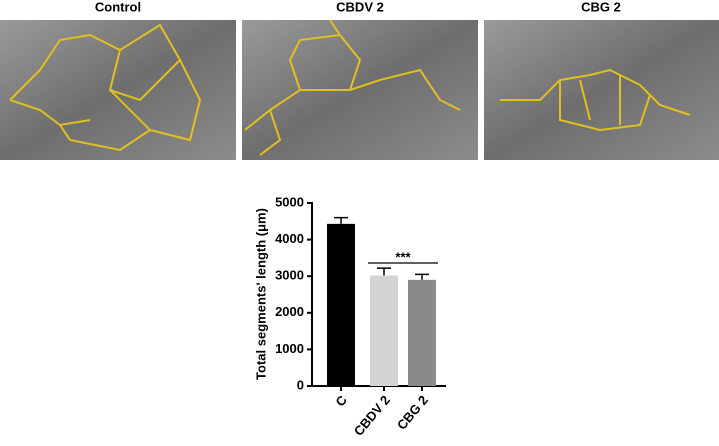 Image resolution: width=719 pixels, height=446 pixels. I want to click on y-tick-label: 3000, so click(289, 275).